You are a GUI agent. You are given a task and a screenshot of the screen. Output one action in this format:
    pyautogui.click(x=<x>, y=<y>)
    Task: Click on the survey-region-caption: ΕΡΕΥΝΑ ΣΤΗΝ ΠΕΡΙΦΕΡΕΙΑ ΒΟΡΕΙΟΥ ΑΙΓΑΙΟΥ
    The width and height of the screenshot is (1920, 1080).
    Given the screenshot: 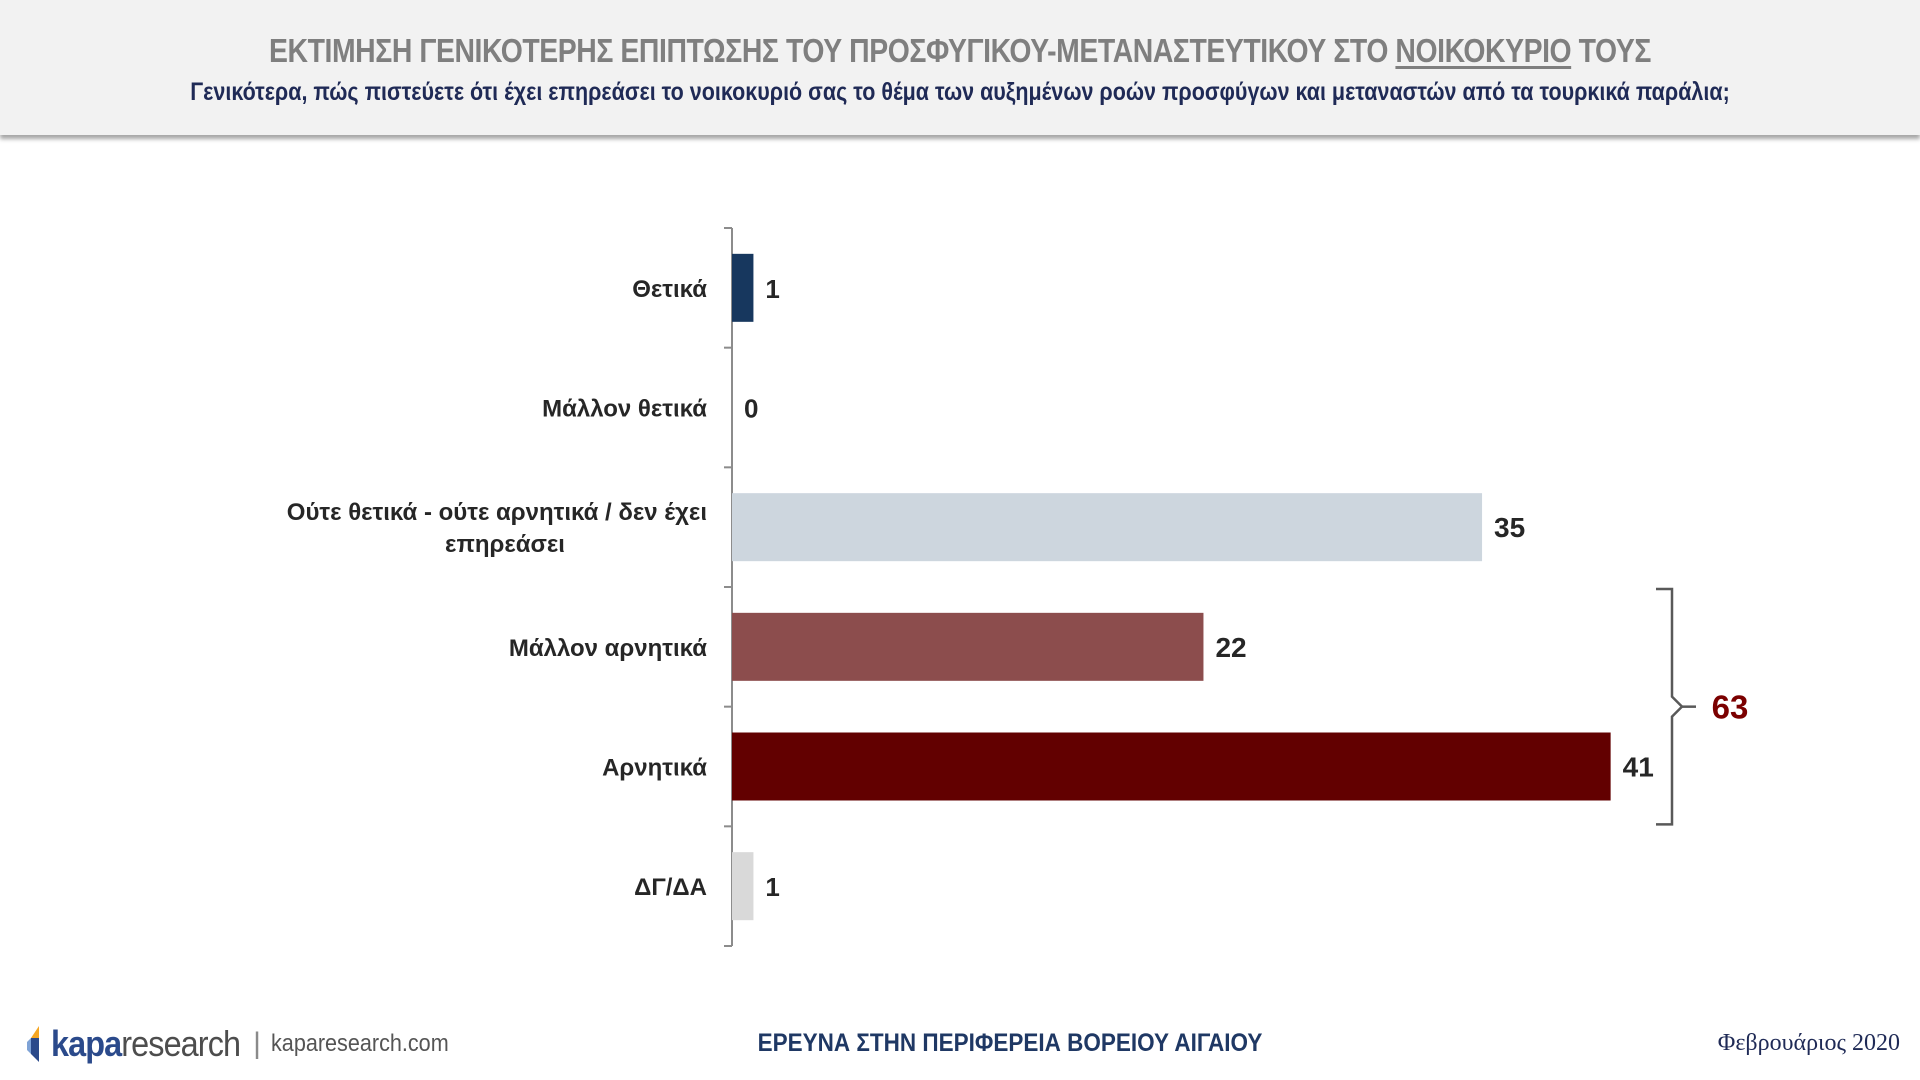 What is the action you would take?
    pyautogui.click(x=1010, y=1043)
    